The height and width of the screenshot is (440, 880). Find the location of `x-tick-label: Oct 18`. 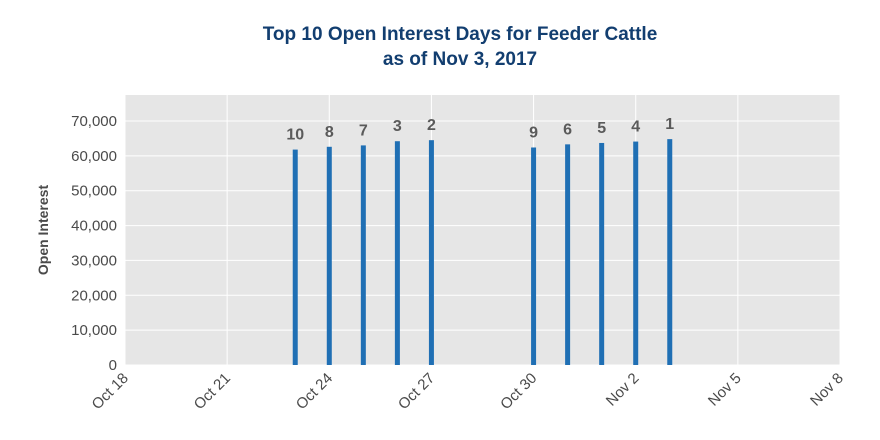

x-tick-label: Oct 18 is located at coordinates (110, 391).